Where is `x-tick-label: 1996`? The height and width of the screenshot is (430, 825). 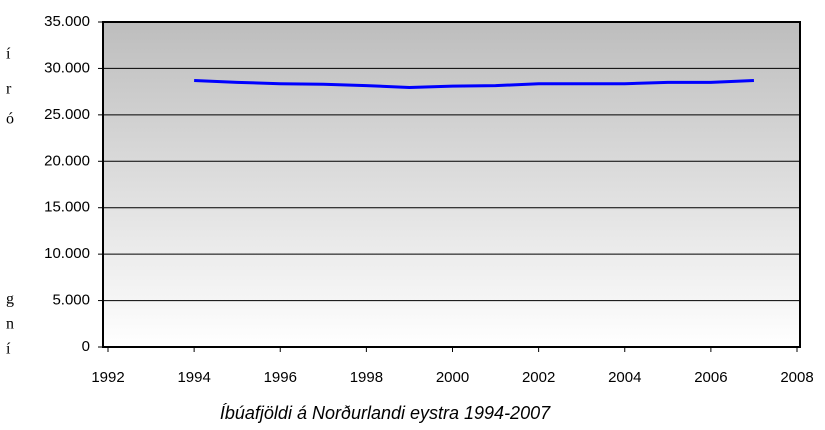 x-tick-label: 1996 is located at coordinates (280, 377).